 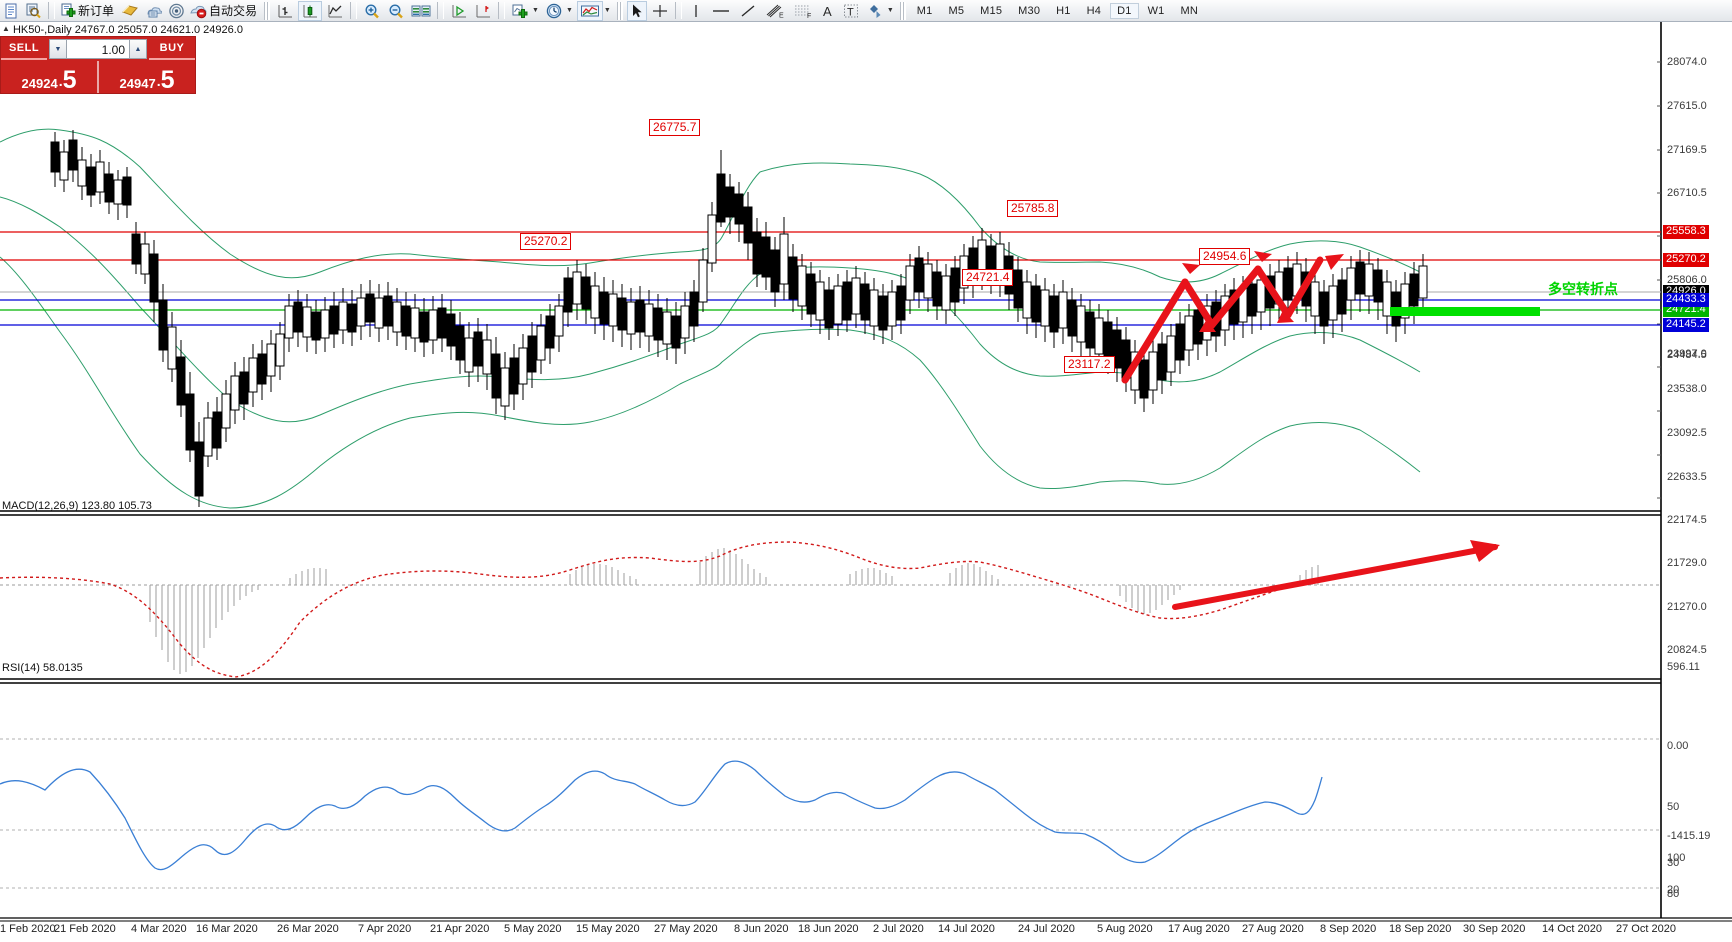 What do you see at coordinates (1686, 260) in the screenshot?
I see `price-tag-resistance-2: 25270.2` at bounding box center [1686, 260].